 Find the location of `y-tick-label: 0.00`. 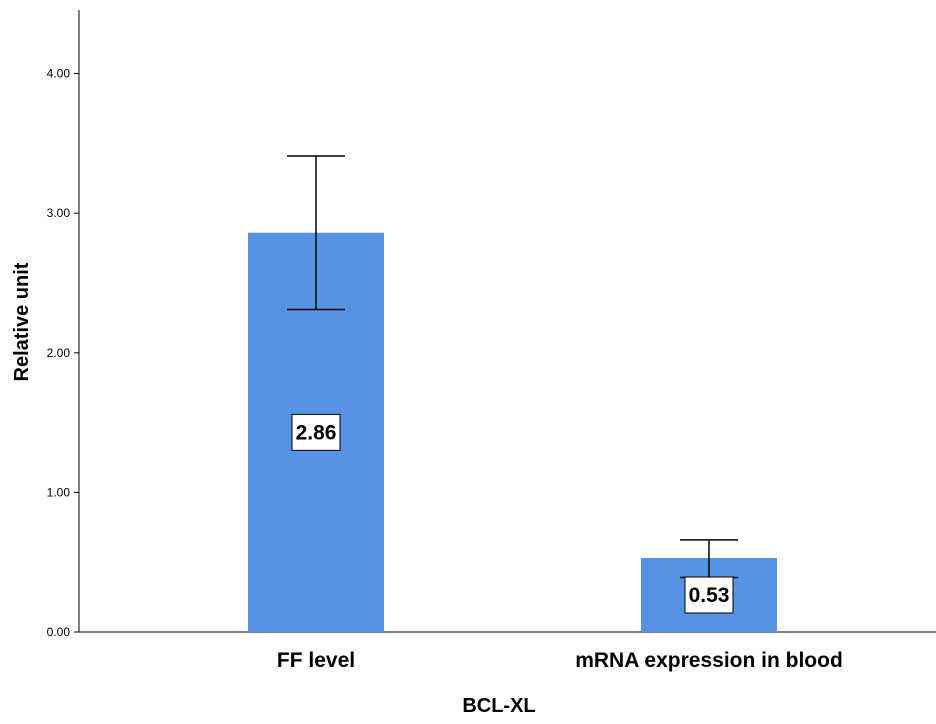

y-tick-label: 0.00 is located at coordinates (59, 632).